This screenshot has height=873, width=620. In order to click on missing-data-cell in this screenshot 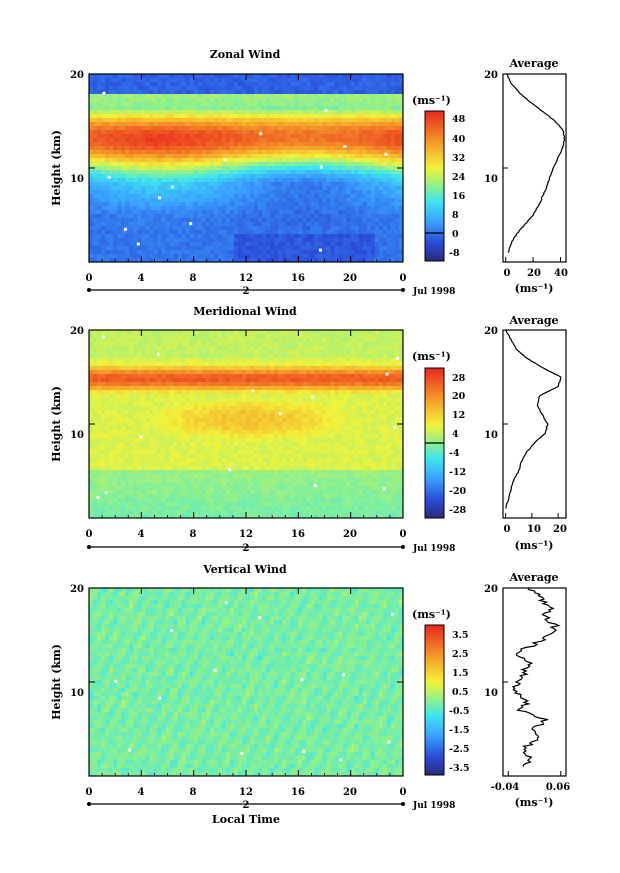, I will do `click(320, 250)`.